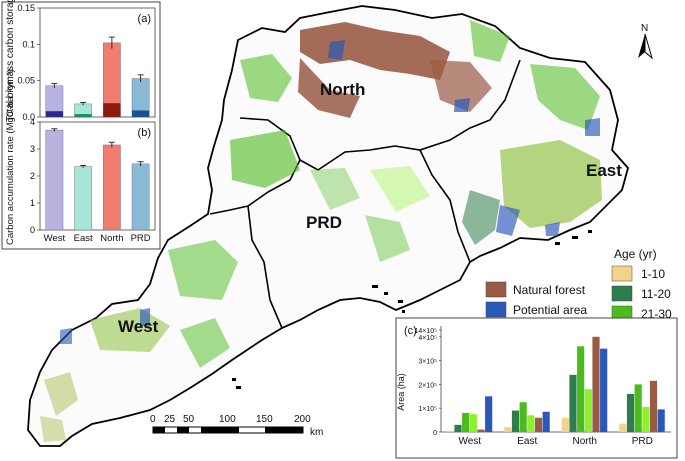 The height and width of the screenshot is (461, 685). Describe the element at coordinates (527, 441) in the screenshot. I see `panel-c-xtick-label: East` at that location.